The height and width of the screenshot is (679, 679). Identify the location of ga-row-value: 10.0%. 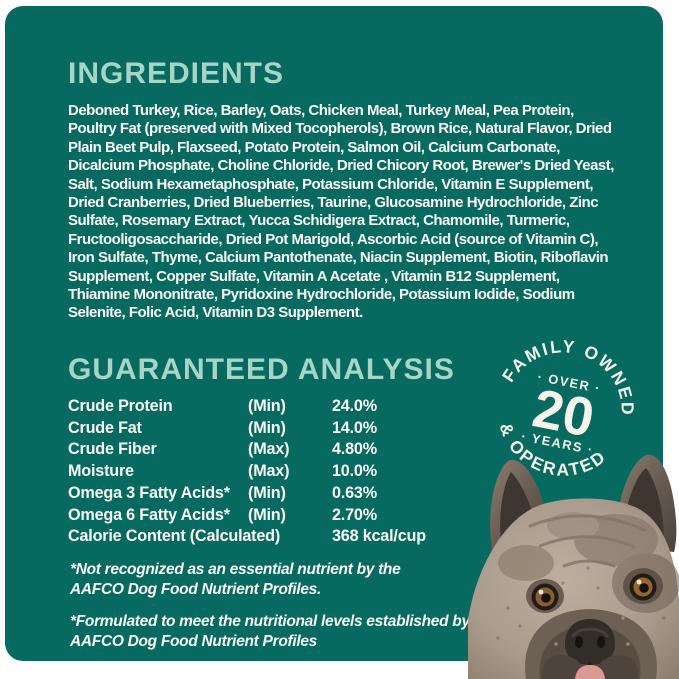
(354, 471).